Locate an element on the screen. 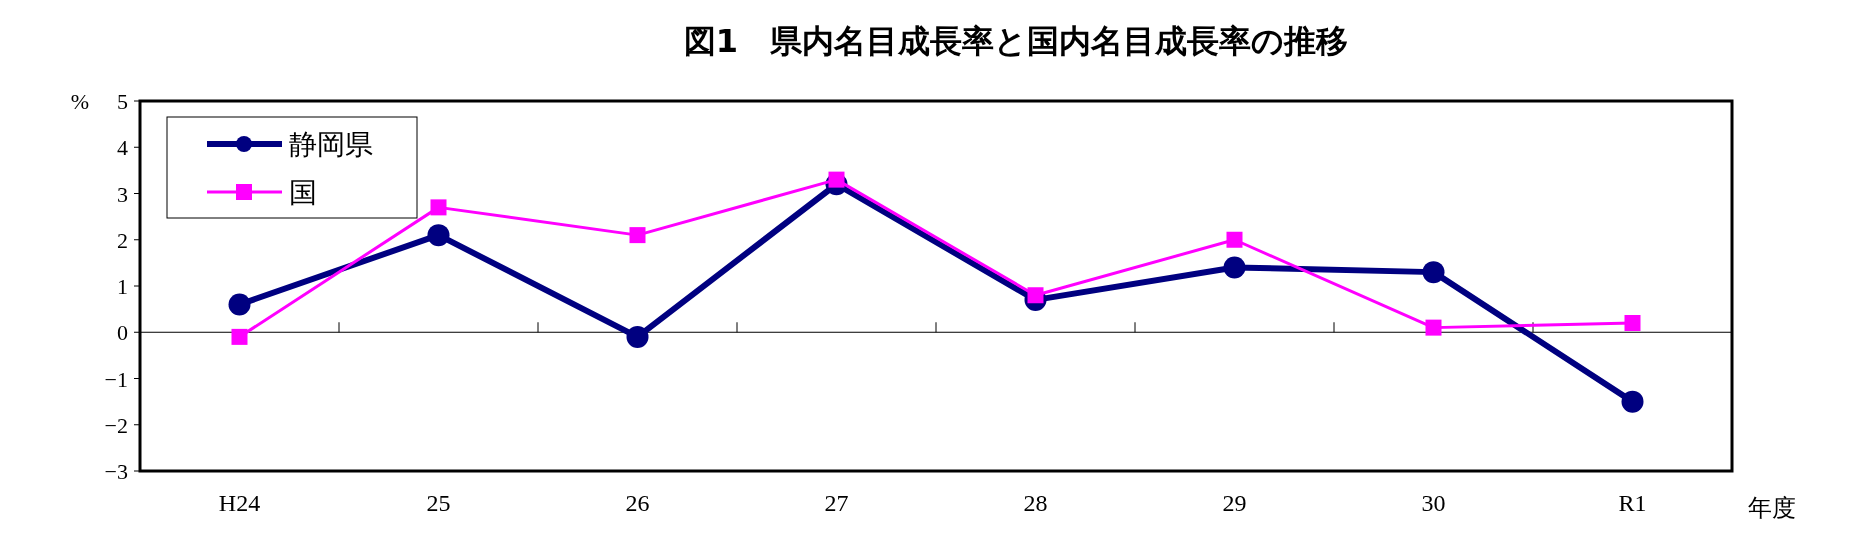  y-tick-label: 1 is located at coordinates (122, 286).